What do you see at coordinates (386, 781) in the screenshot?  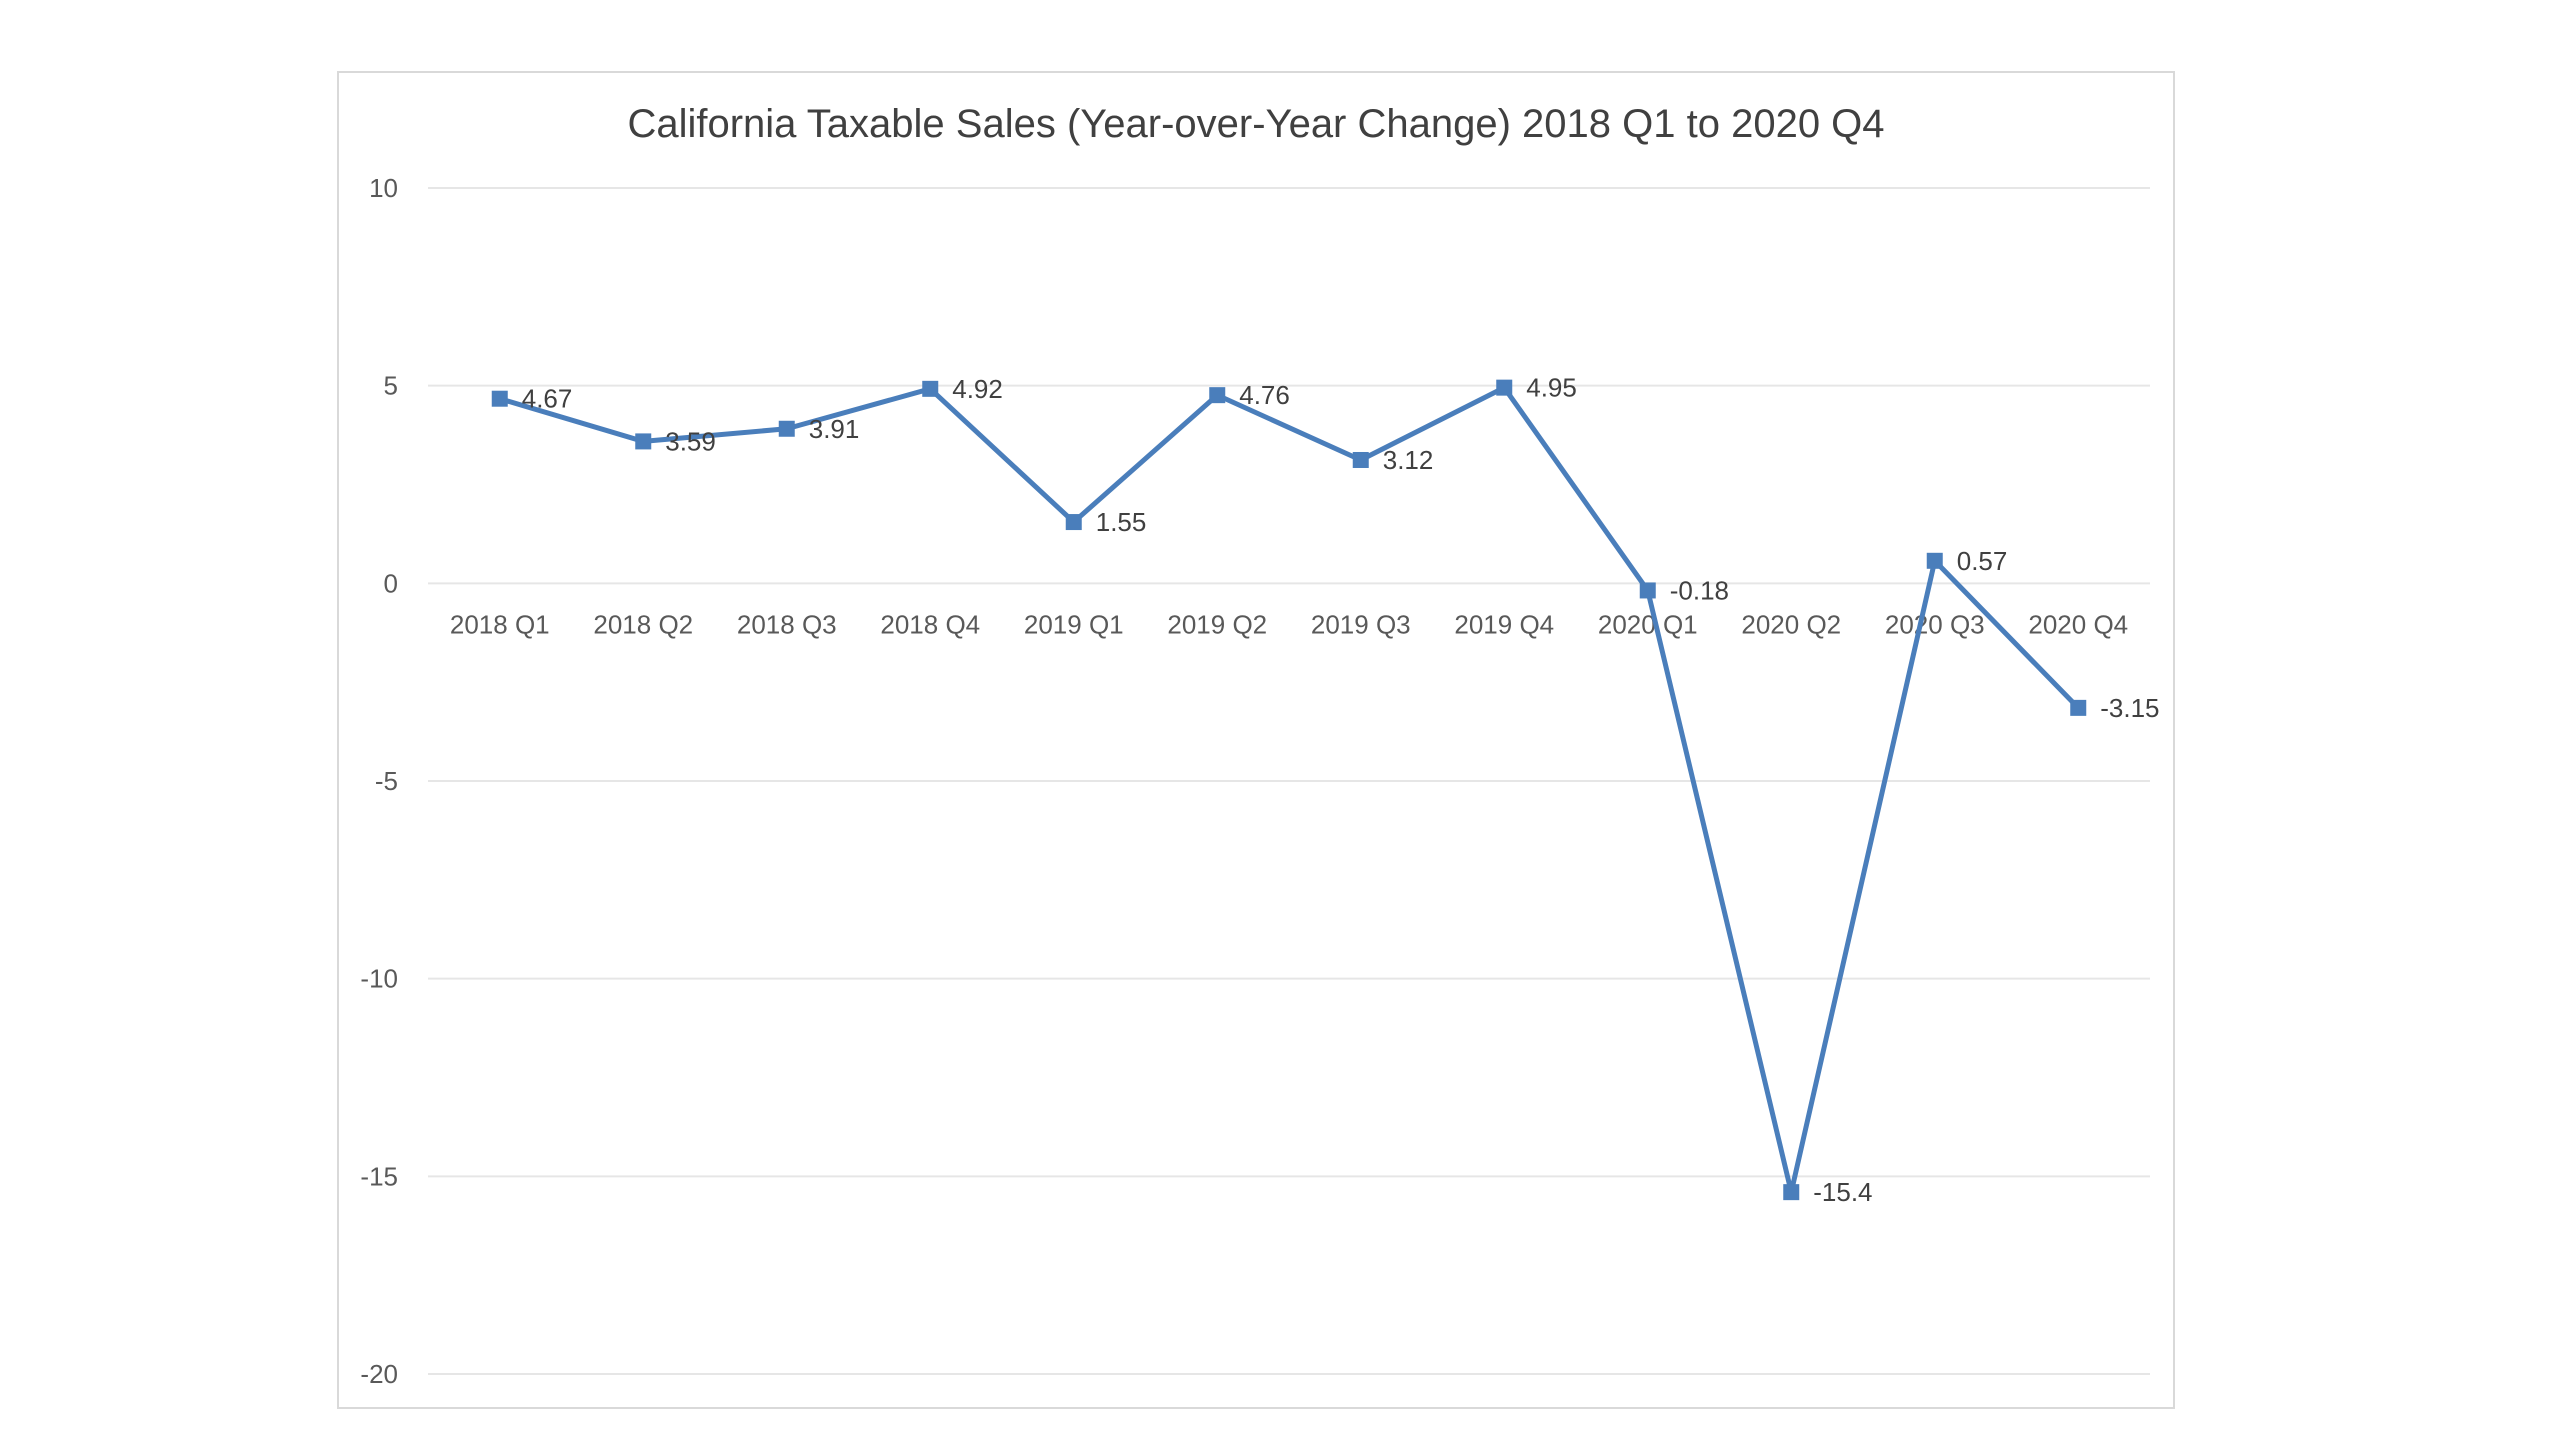 I see `y-tick-label: -5` at bounding box center [386, 781].